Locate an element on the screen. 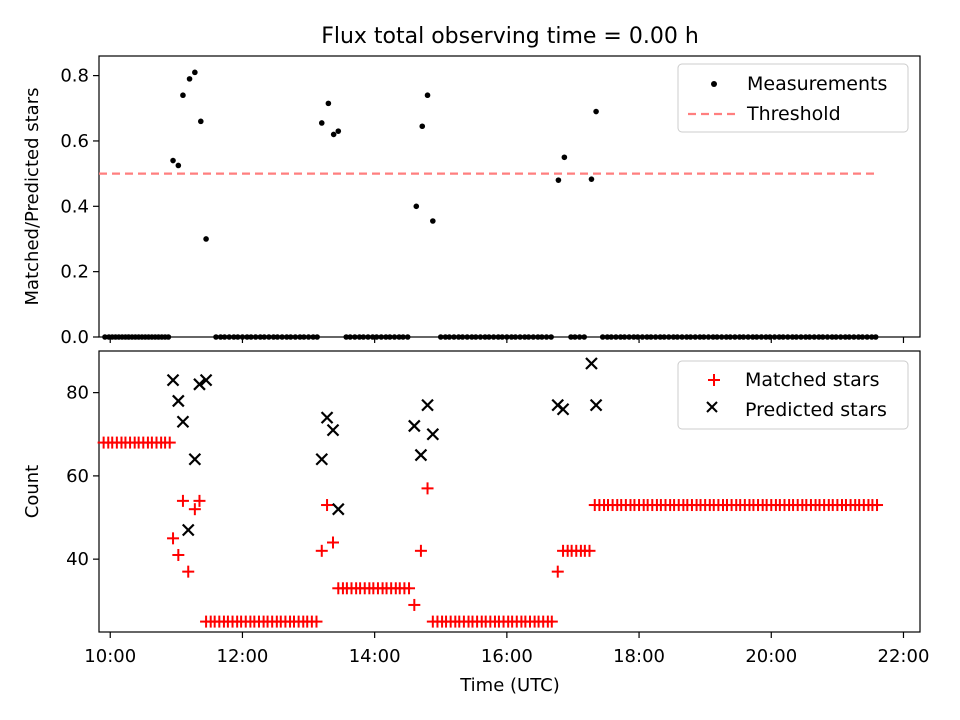 This screenshot has height=720, width=960. top-y-tick-label: 0.8 is located at coordinates (74, 76).